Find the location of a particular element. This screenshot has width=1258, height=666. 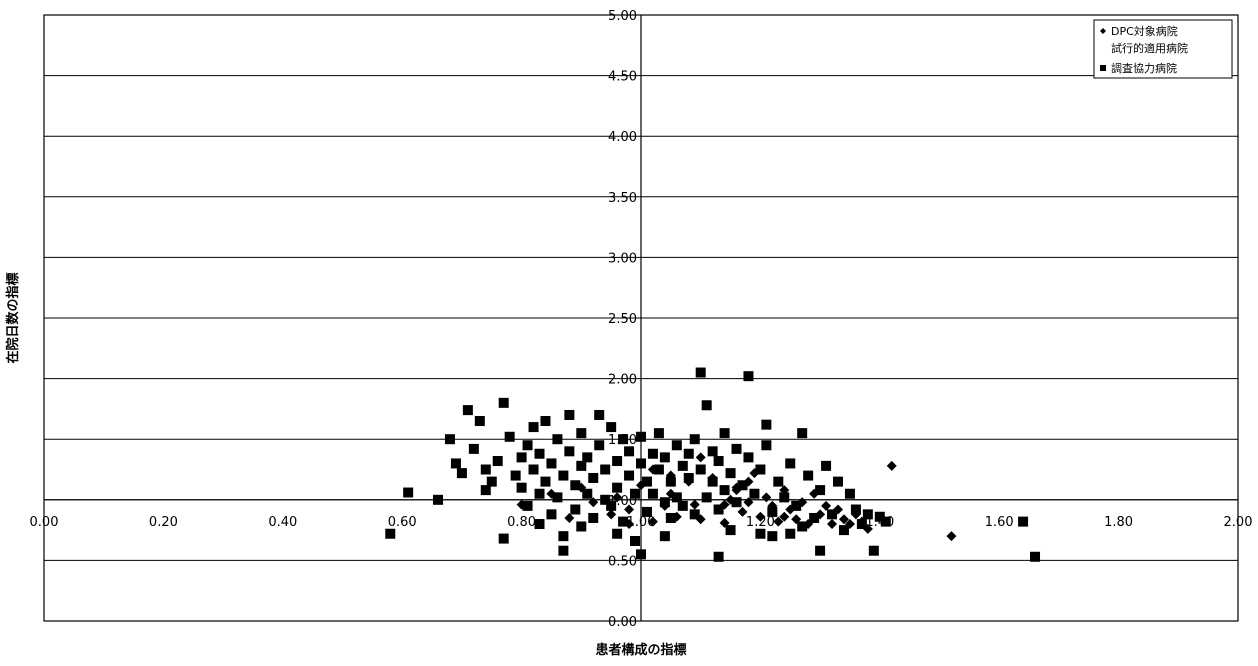

x-tick-label: 2.00 is located at coordinates (1238, 522).